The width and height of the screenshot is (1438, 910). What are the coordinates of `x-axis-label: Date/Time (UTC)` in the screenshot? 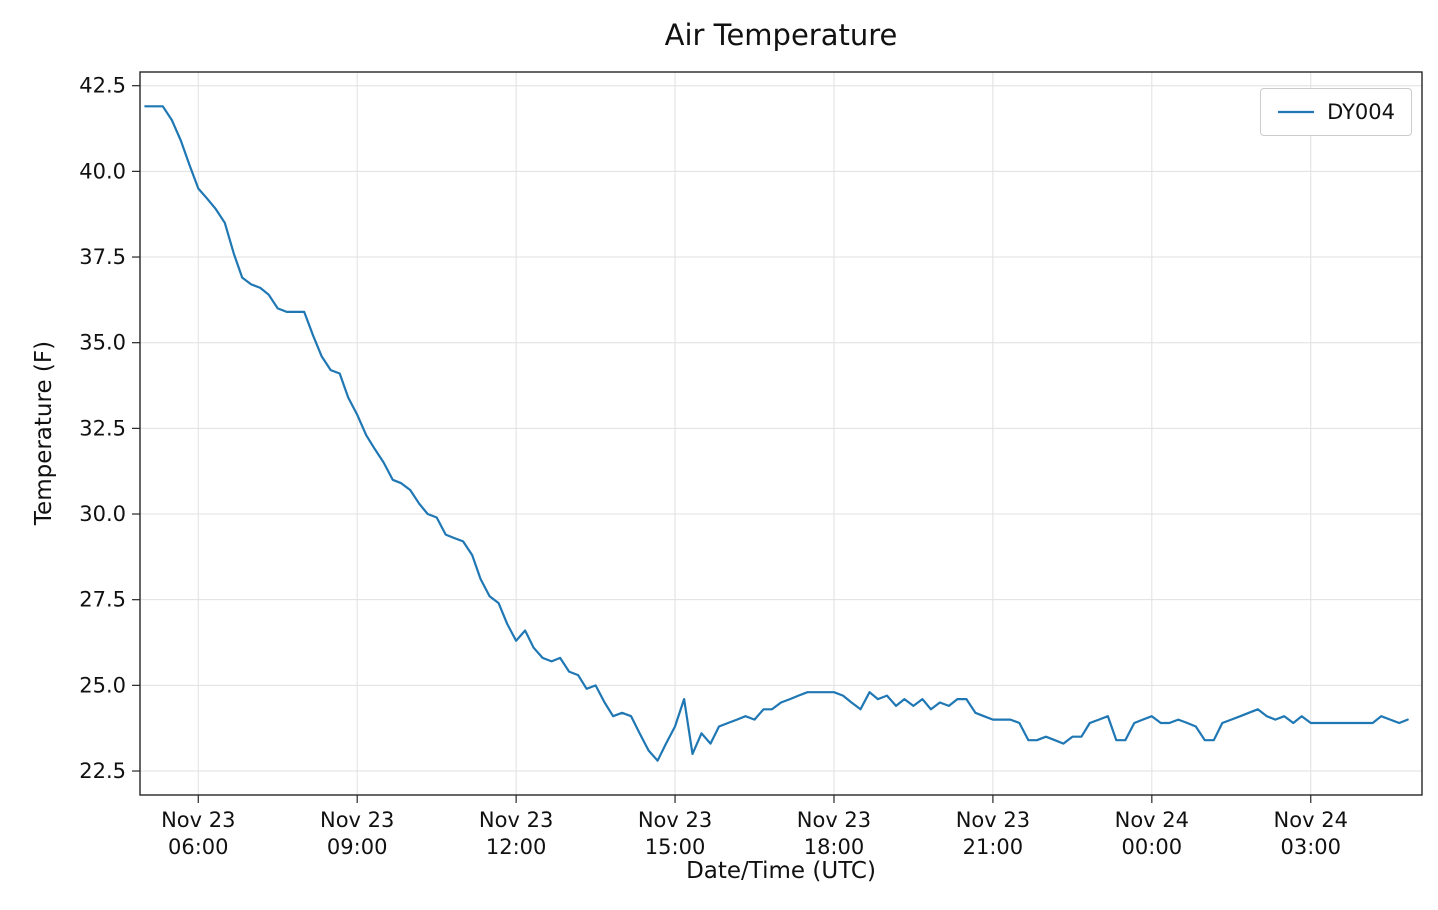 It's located at (781, 871).